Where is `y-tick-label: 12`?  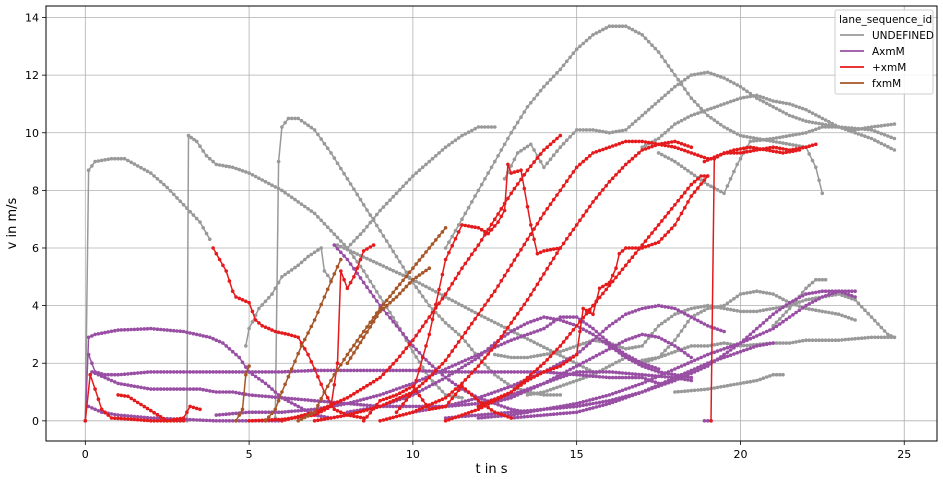
y-tick-label: 12 is located at coordinates (32, 75).